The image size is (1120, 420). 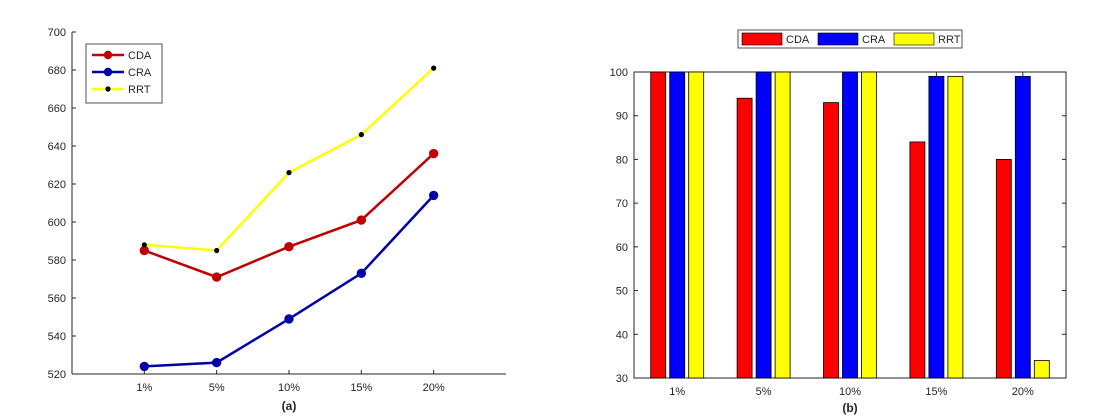 What do you see at coordinates (677, 392) in the screenshot?
I see `x-tick-label-b: 1%` at bounding box center [677, 392].